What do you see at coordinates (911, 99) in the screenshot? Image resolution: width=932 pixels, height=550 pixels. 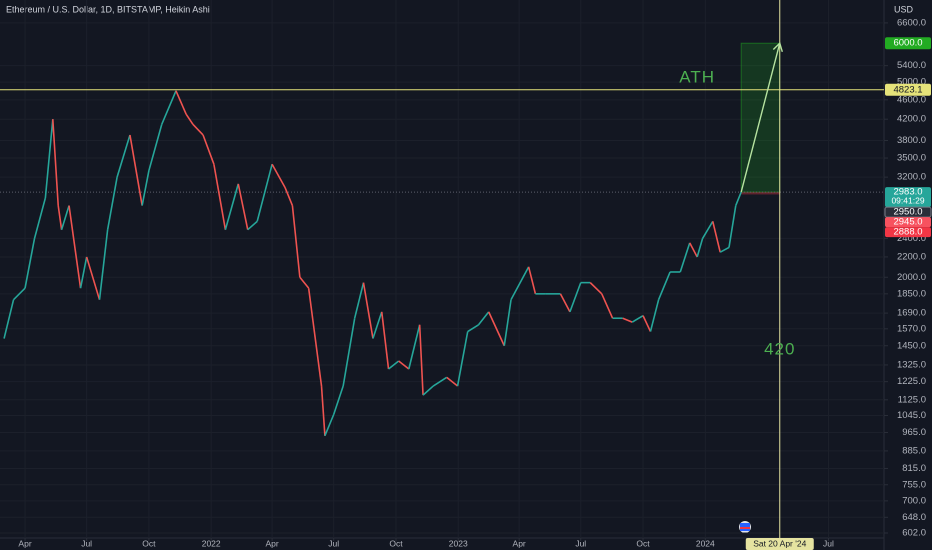 I see `y-tick-label: 4600.0` at bounding box center [911, 99].